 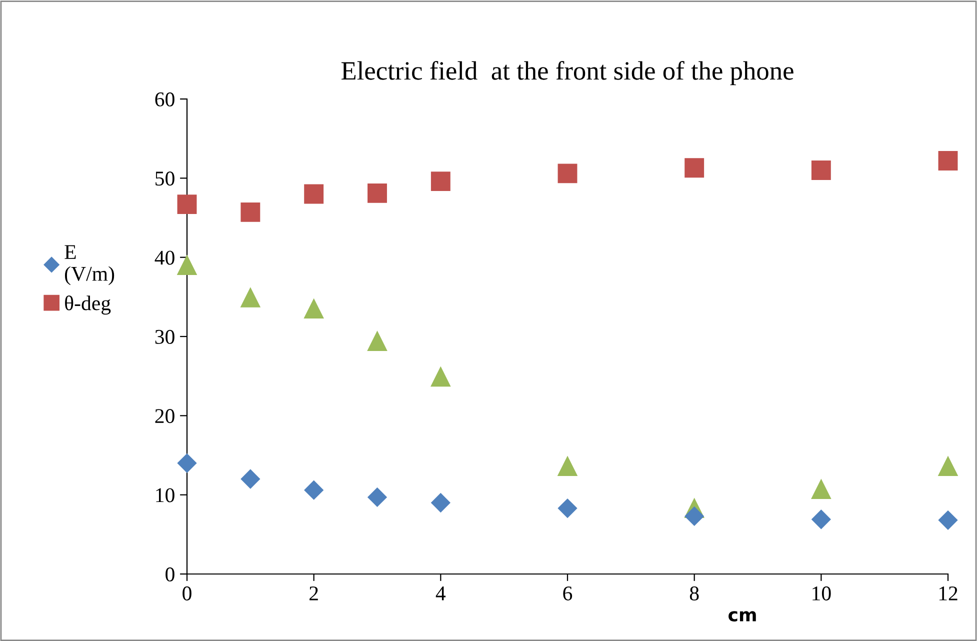 What do you see at coordinates (165, 495) in the screenshot?
I see `y-tick-label: 10` at bounding box center [165, 495].